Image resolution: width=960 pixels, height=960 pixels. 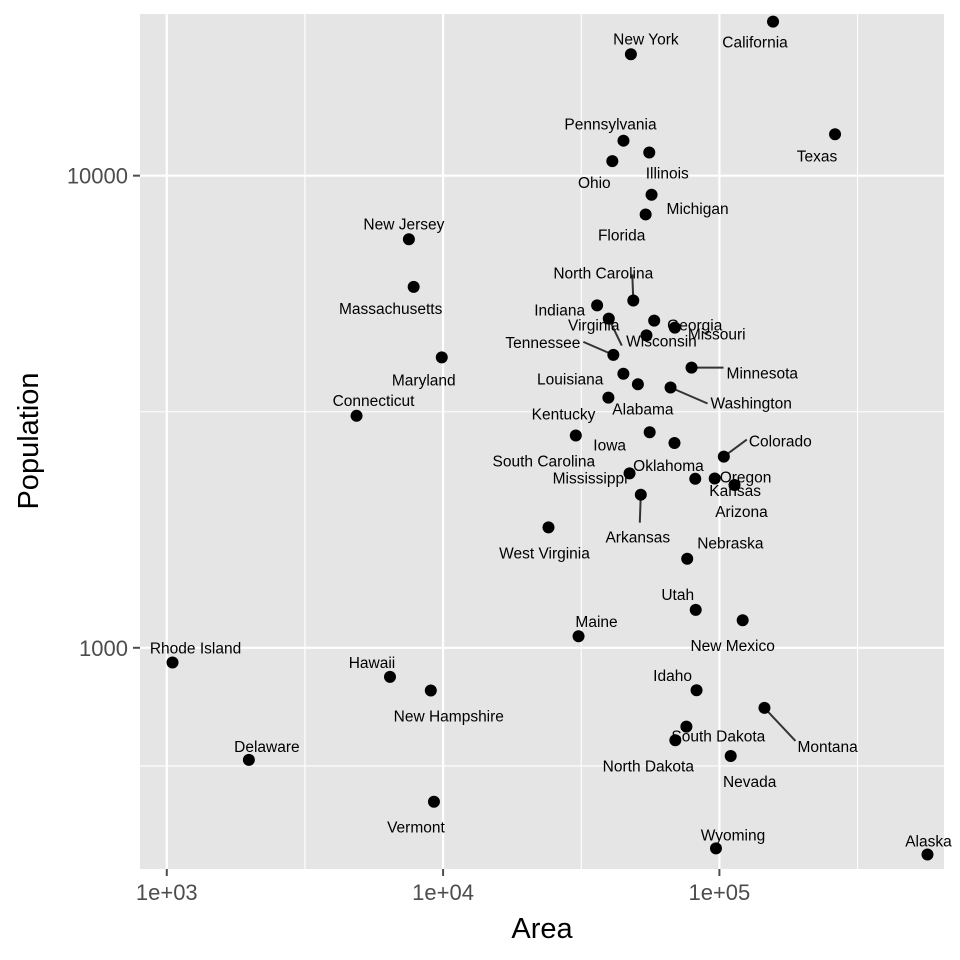 I want to click on point-illinois, so click(x=649, y=152).